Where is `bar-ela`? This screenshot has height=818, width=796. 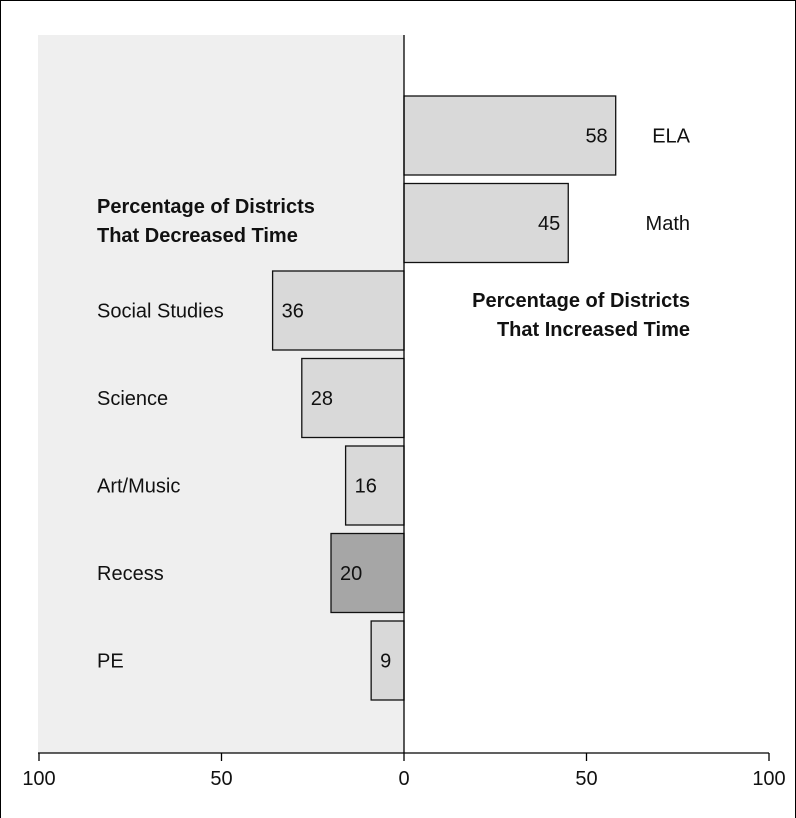
bar-ela is located at coordinates (510, 135).